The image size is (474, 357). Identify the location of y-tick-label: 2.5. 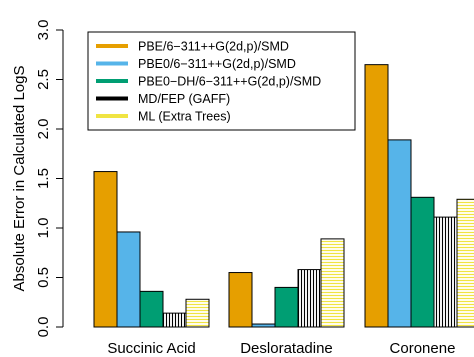
(43, 79).